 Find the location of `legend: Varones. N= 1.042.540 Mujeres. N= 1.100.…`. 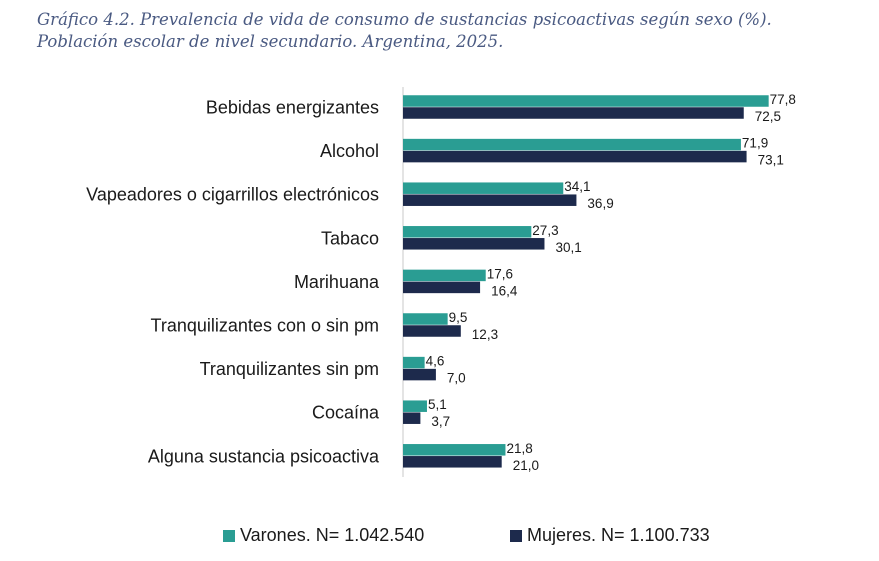

legend: Varones. N= 1.042.540 Mujeres. N= 1.100.… is located at coordinates (439, 537).